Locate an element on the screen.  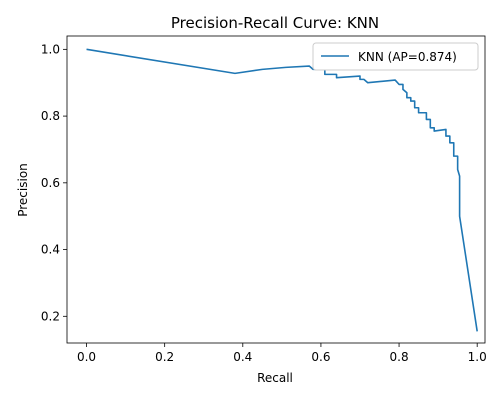
y-tick-label: 0.8 is located at coordinates (50, 116).